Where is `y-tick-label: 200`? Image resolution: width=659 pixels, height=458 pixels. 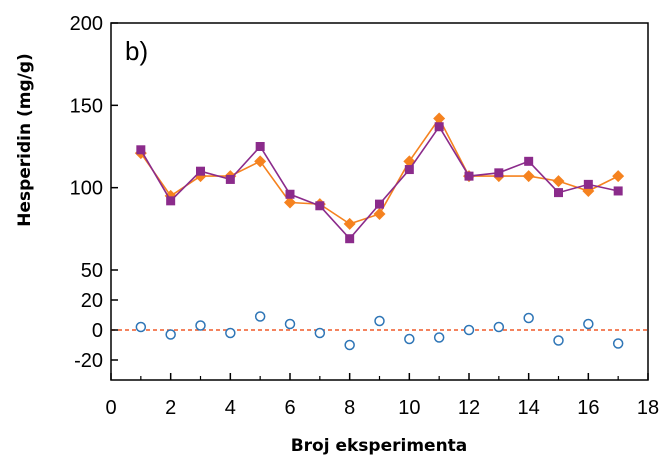
y-tick-label: 200 is located at coordinates (86, 24).